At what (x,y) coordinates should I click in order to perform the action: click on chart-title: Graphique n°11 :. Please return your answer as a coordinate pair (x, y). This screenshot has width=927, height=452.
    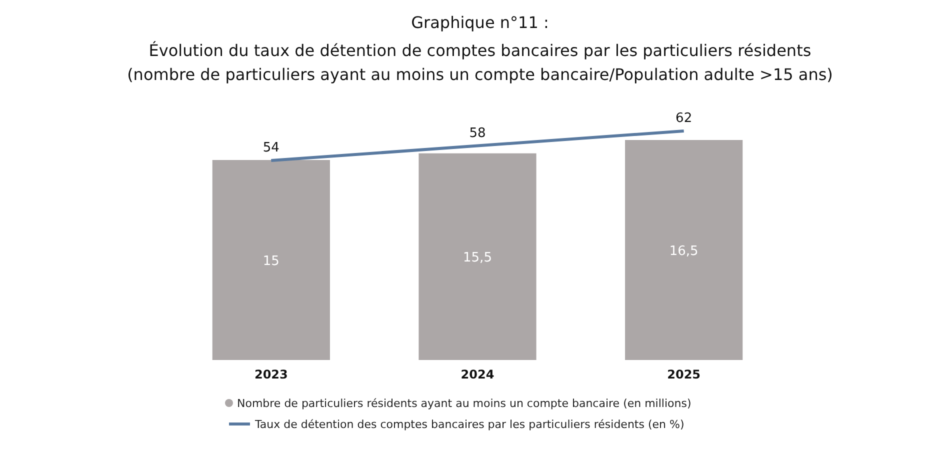
    Looking at the image, I should click on (480, 22).